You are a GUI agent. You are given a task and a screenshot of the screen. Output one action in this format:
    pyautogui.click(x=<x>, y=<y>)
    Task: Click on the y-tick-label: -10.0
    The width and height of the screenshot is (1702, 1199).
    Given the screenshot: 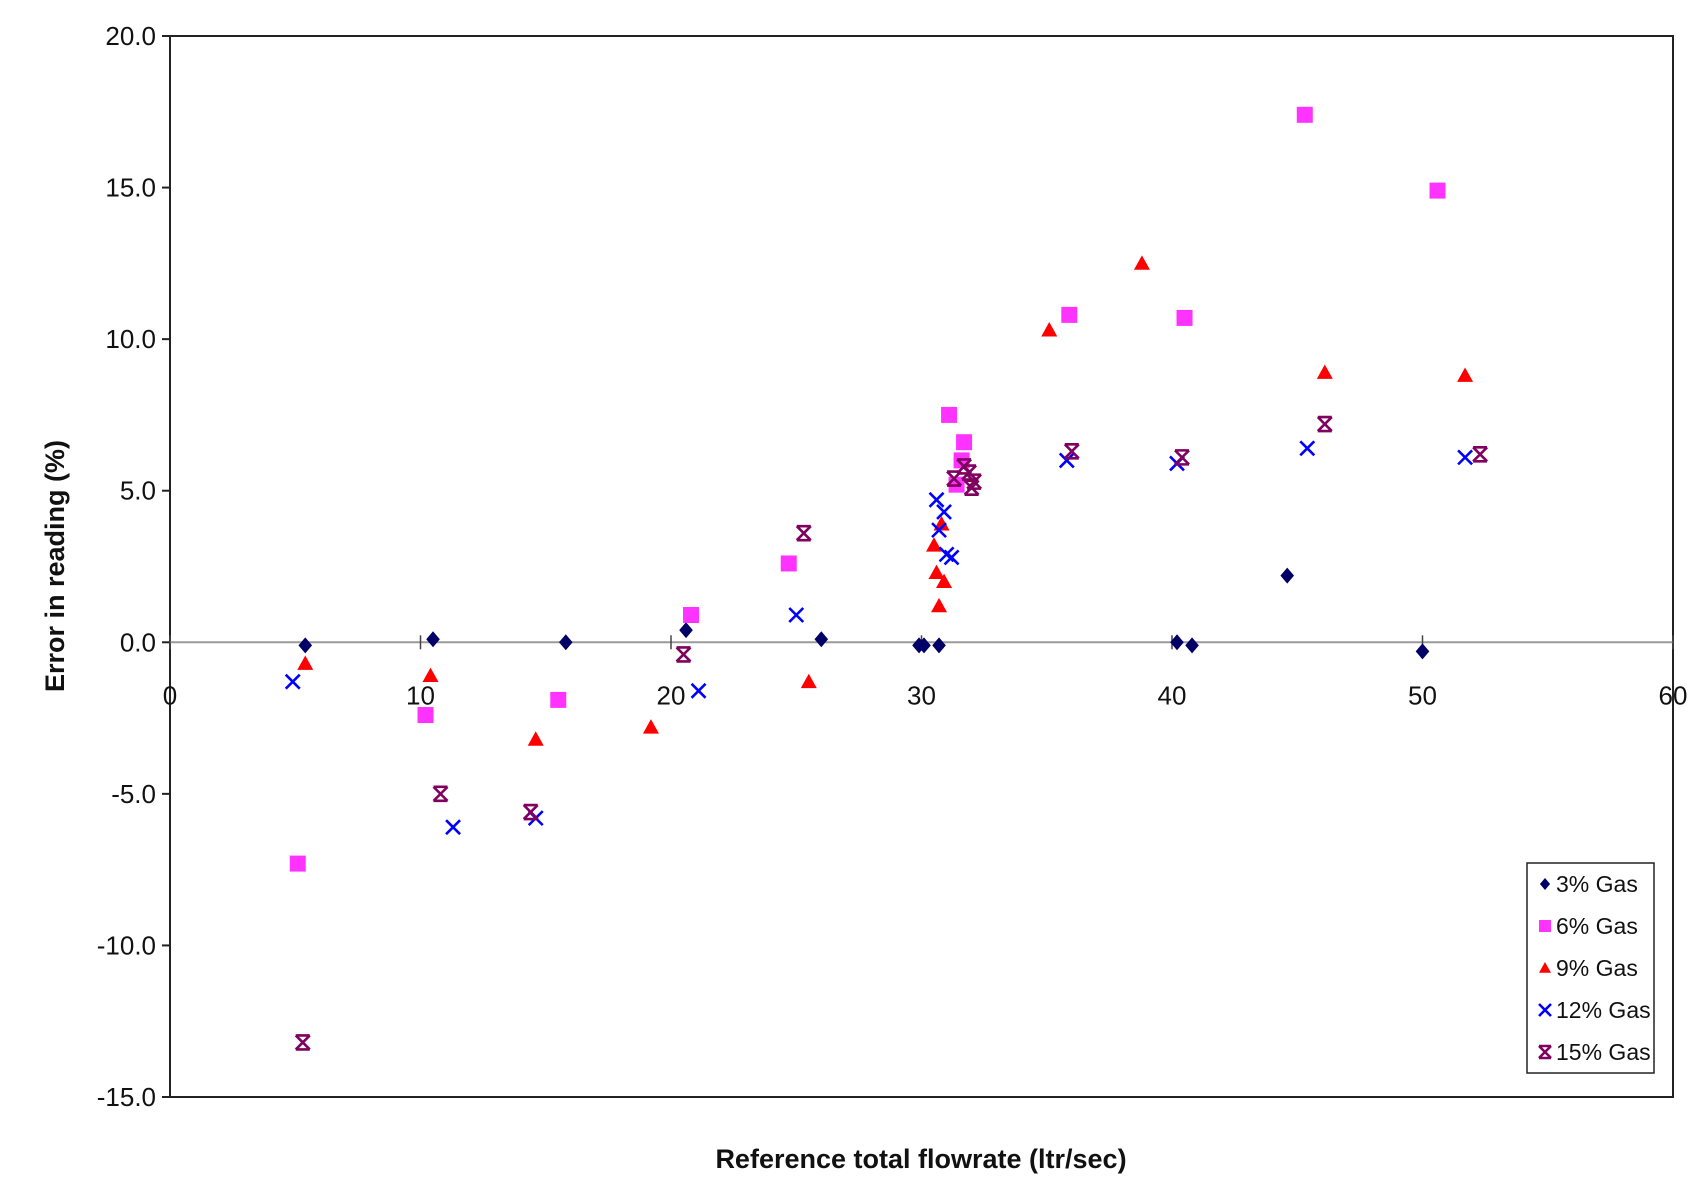 What is the action you would take?
    pyautogui.click(x=126, y=945)
    